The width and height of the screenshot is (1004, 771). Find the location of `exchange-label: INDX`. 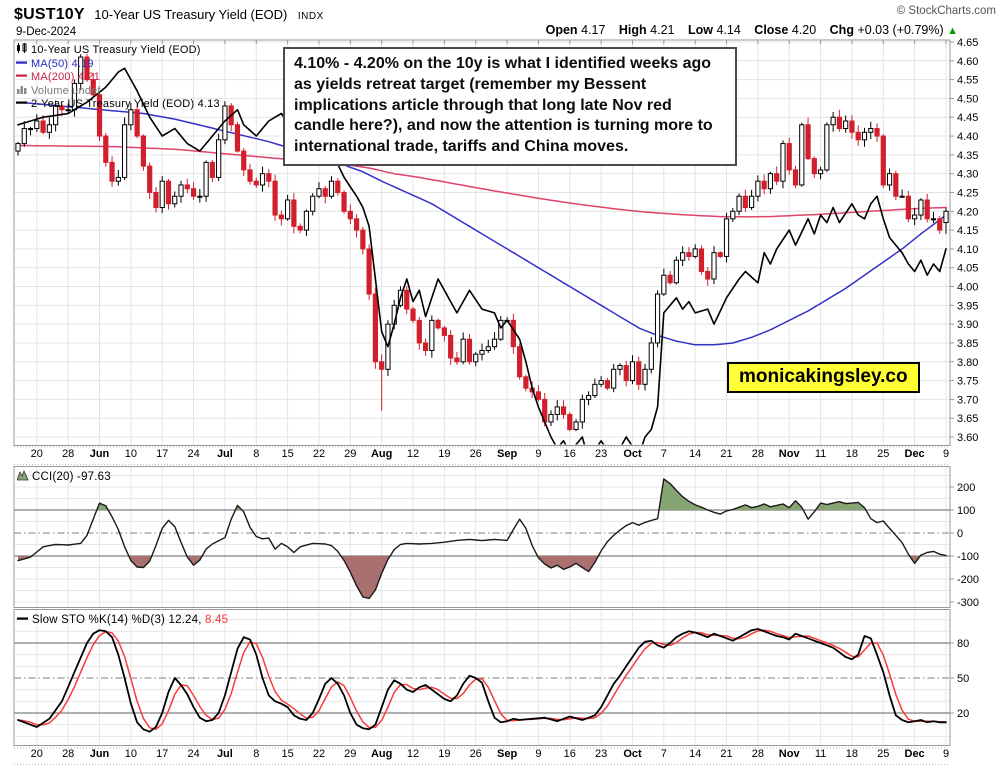

exchange-label: INDX is located at coordinates (310, 16).